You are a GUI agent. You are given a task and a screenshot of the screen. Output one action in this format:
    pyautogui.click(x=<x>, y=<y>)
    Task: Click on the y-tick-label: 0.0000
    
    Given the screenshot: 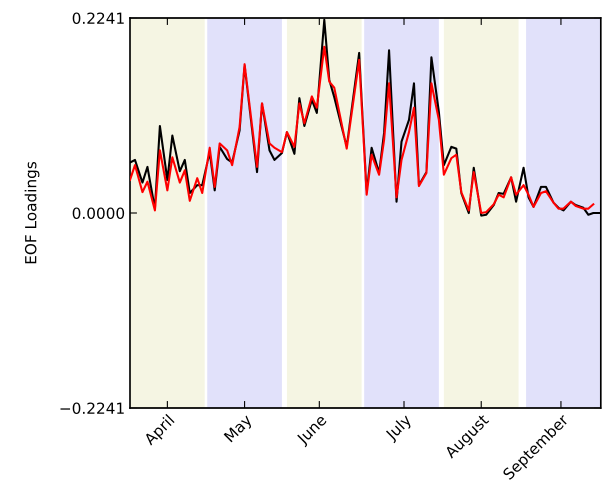 What is the action you would take?
    pyautogui.click(x=98, y=213)
    